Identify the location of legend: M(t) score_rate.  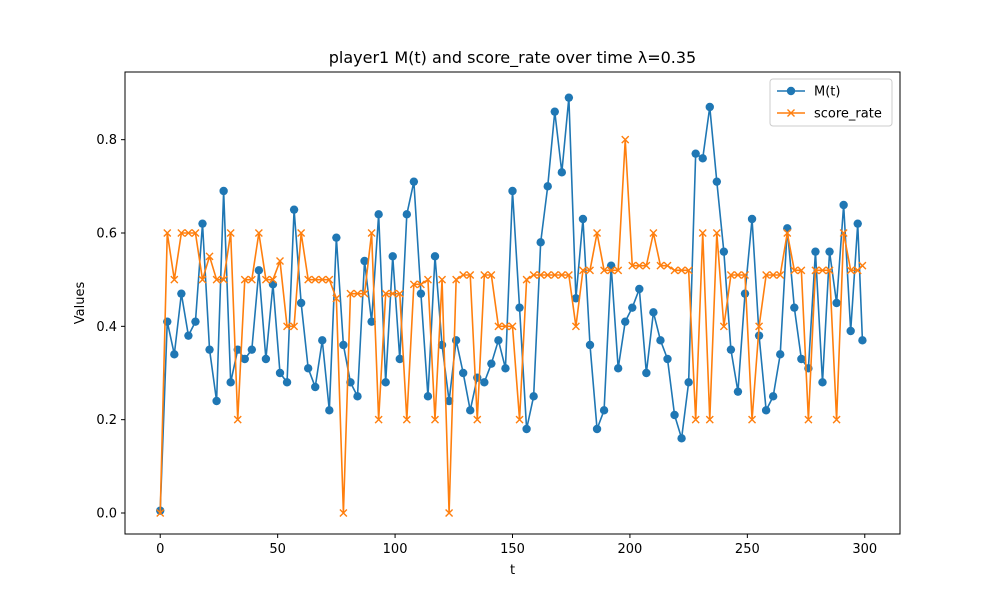
(831, 102).